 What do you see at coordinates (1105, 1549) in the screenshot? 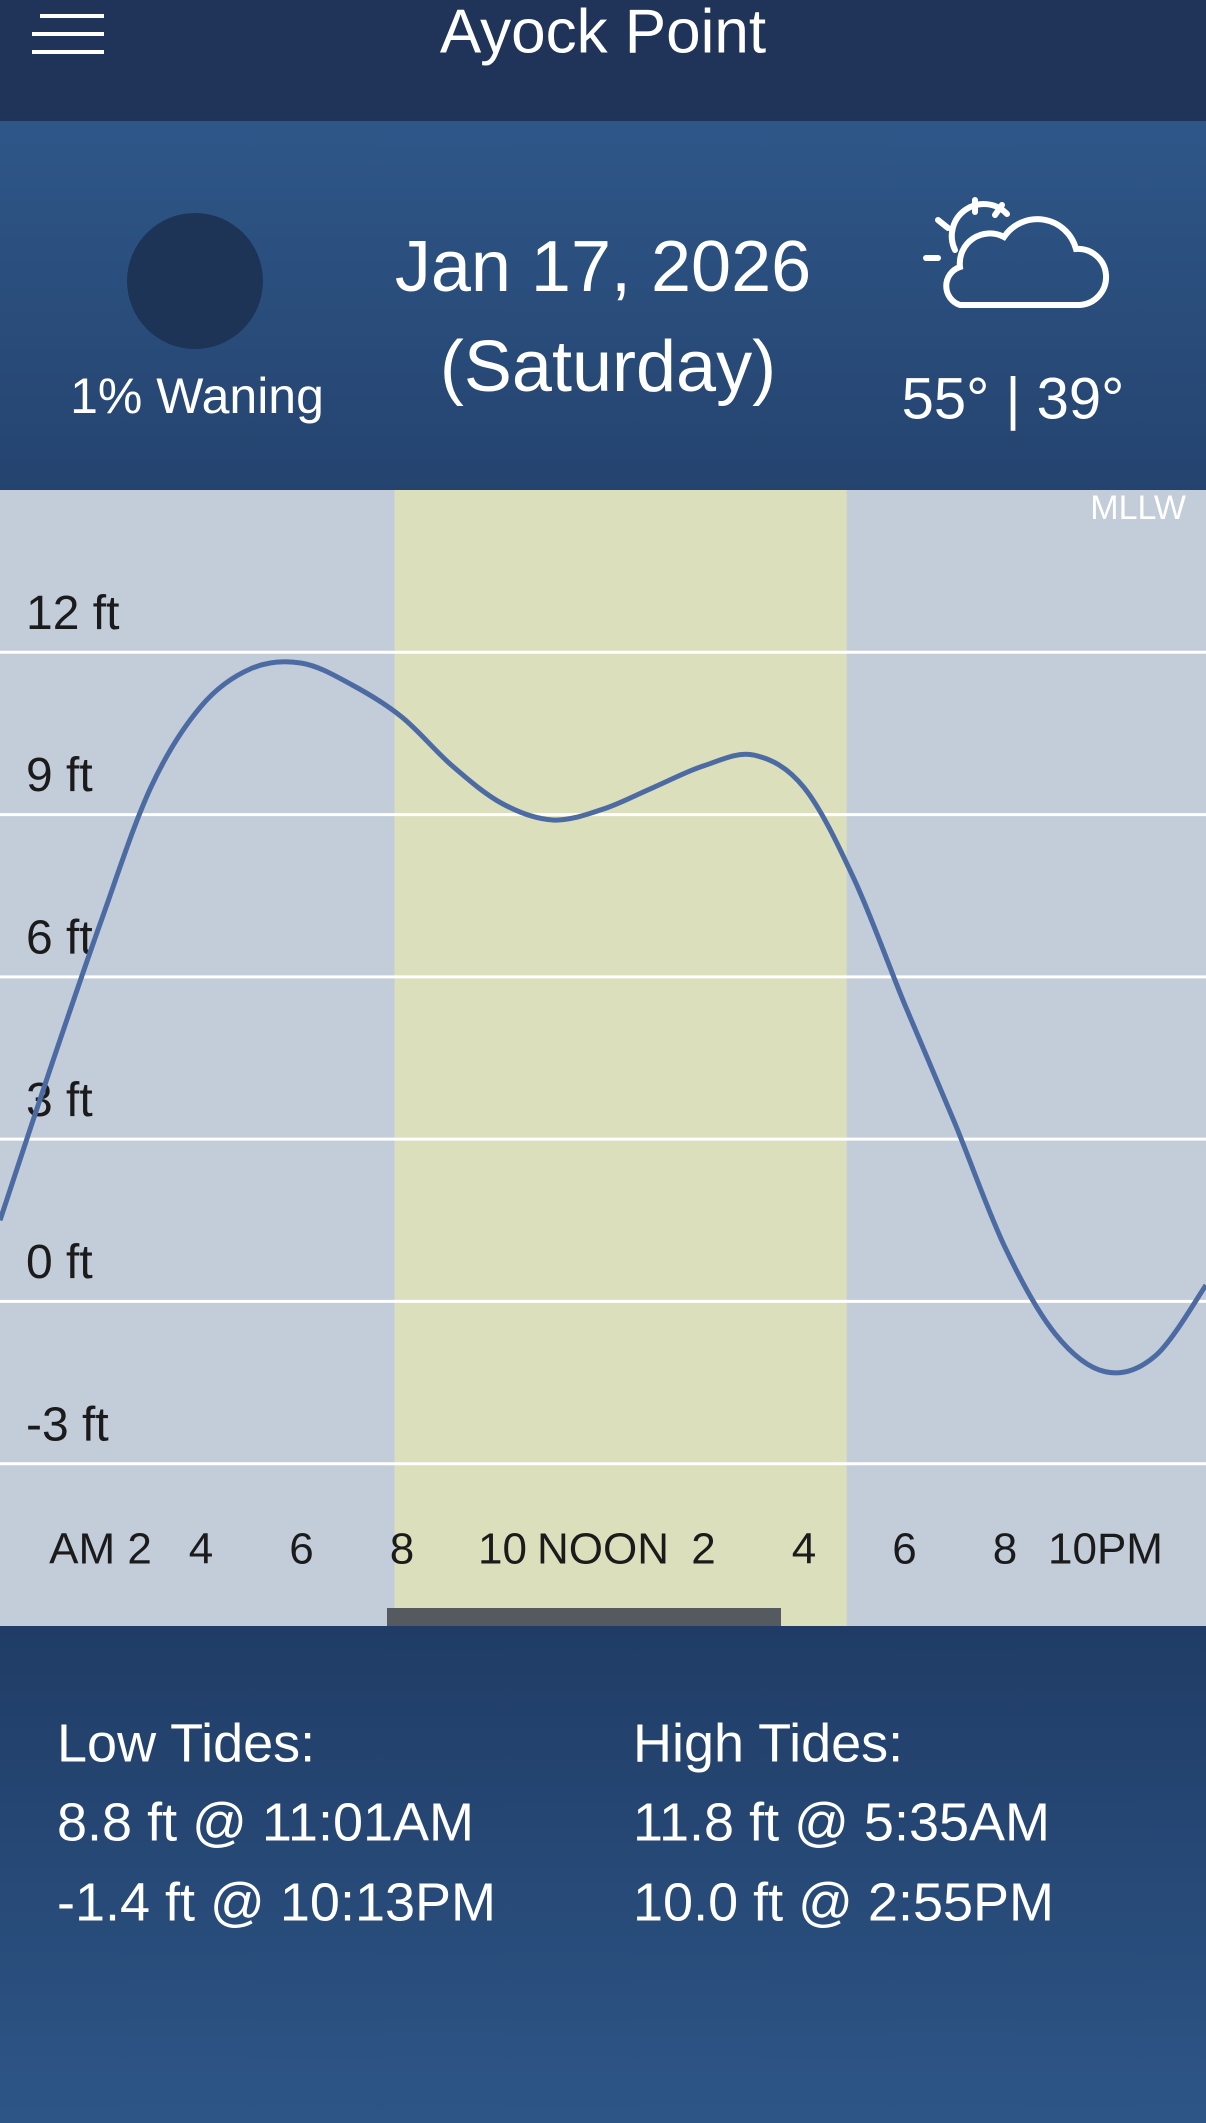
I see `x-tick-label: 10PM` at bounding box center [1105, 1549].